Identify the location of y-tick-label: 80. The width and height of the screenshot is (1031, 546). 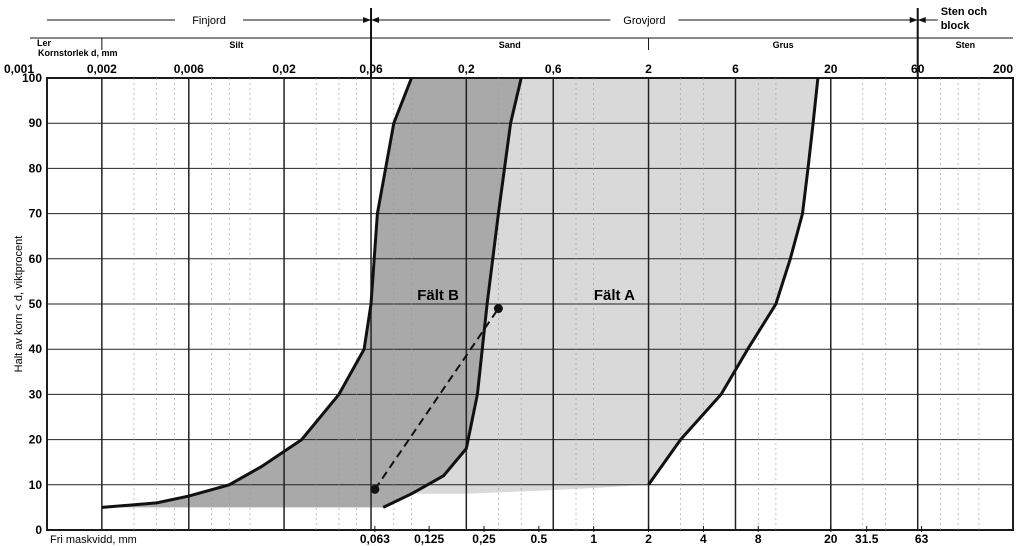
(36, 168).